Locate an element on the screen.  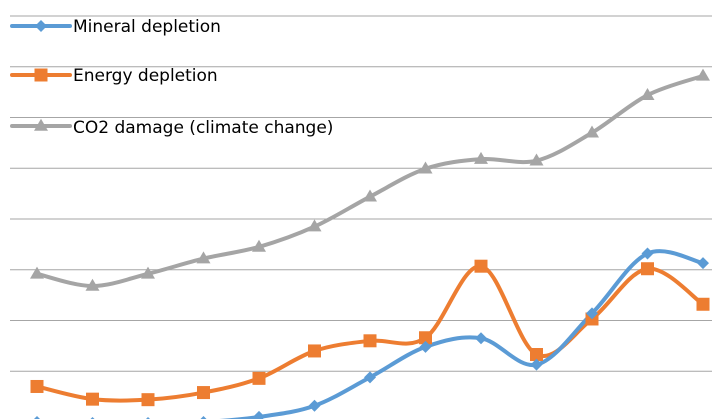
legend-symbol-co2 is located at coordinates (41, 124).